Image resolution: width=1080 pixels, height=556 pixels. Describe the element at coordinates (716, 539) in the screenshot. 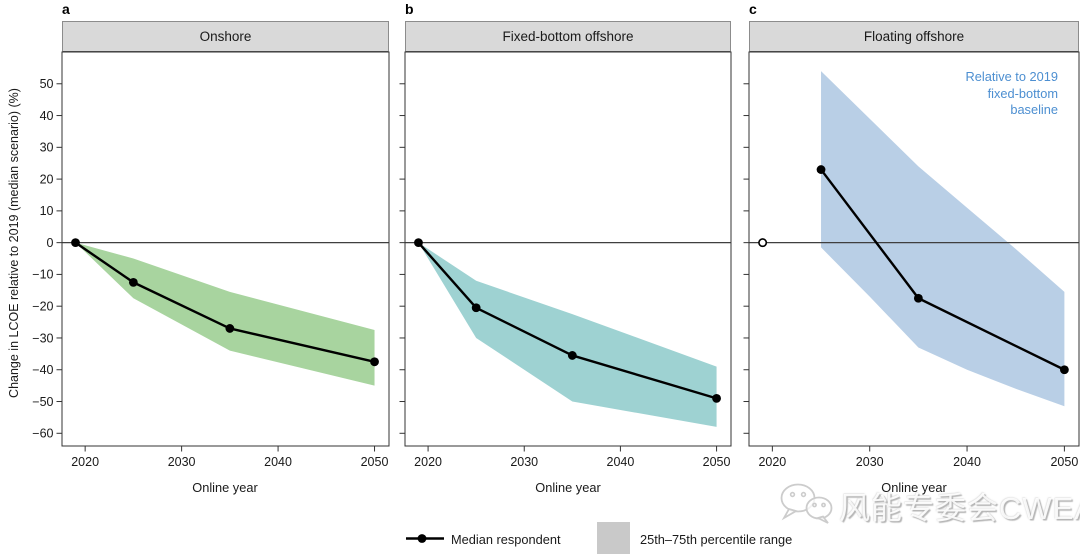

I see `legend-band-label: 25th–75th percentile range` at that location.